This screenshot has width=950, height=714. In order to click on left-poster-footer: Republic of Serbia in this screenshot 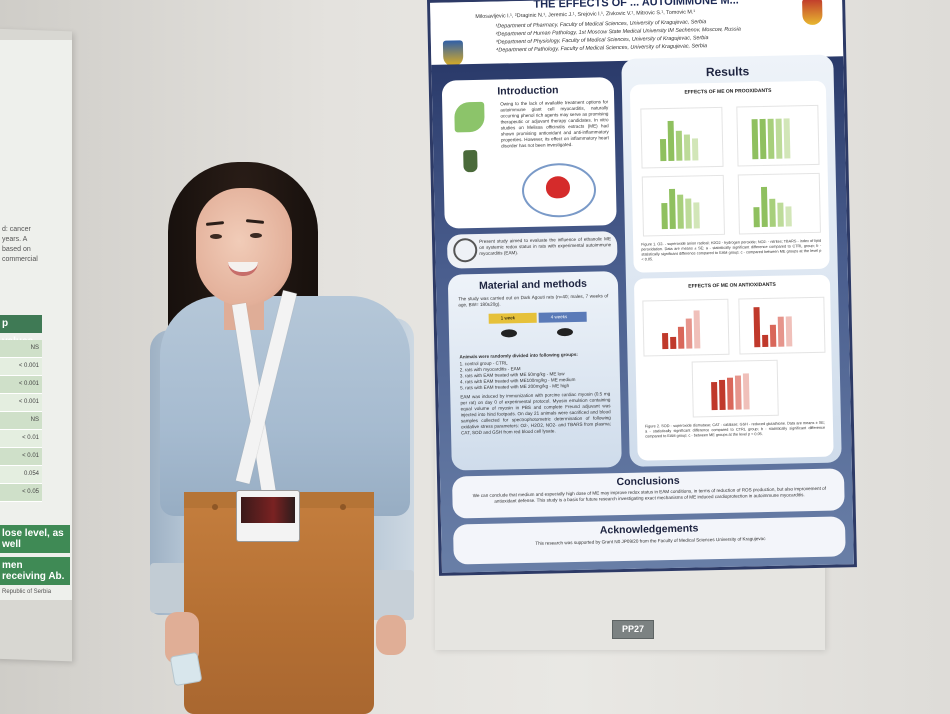, I will do `click(27, 592)`.